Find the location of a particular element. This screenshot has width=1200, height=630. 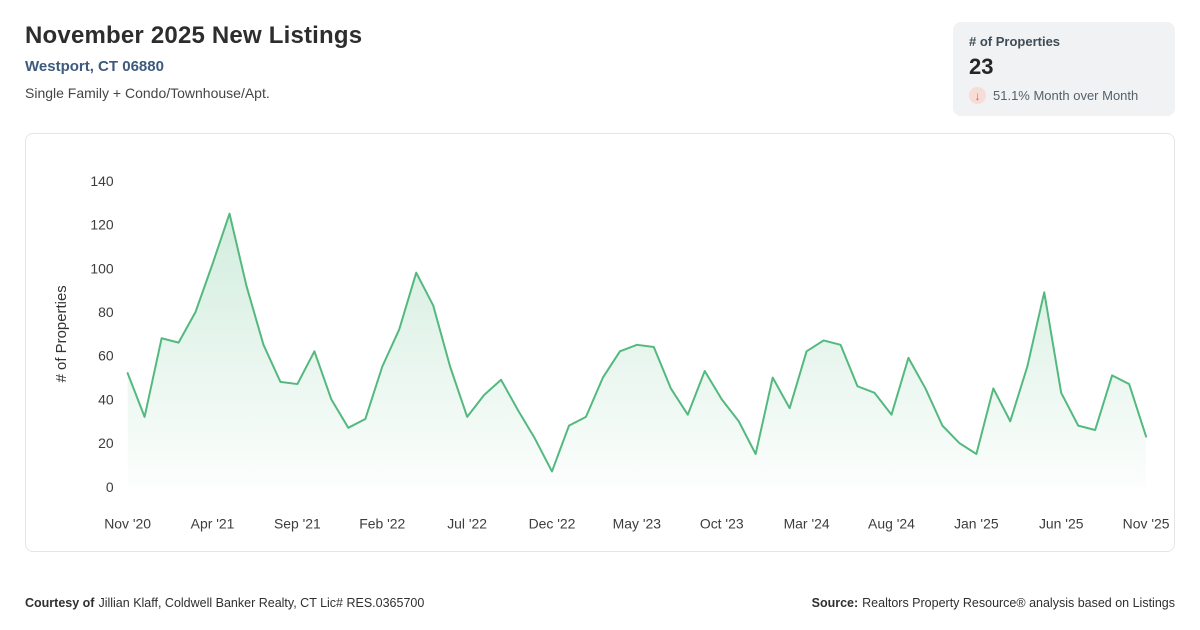

stat-card-change: ↓ 51.1% Month over Month is located at coordinates (1064, 95).